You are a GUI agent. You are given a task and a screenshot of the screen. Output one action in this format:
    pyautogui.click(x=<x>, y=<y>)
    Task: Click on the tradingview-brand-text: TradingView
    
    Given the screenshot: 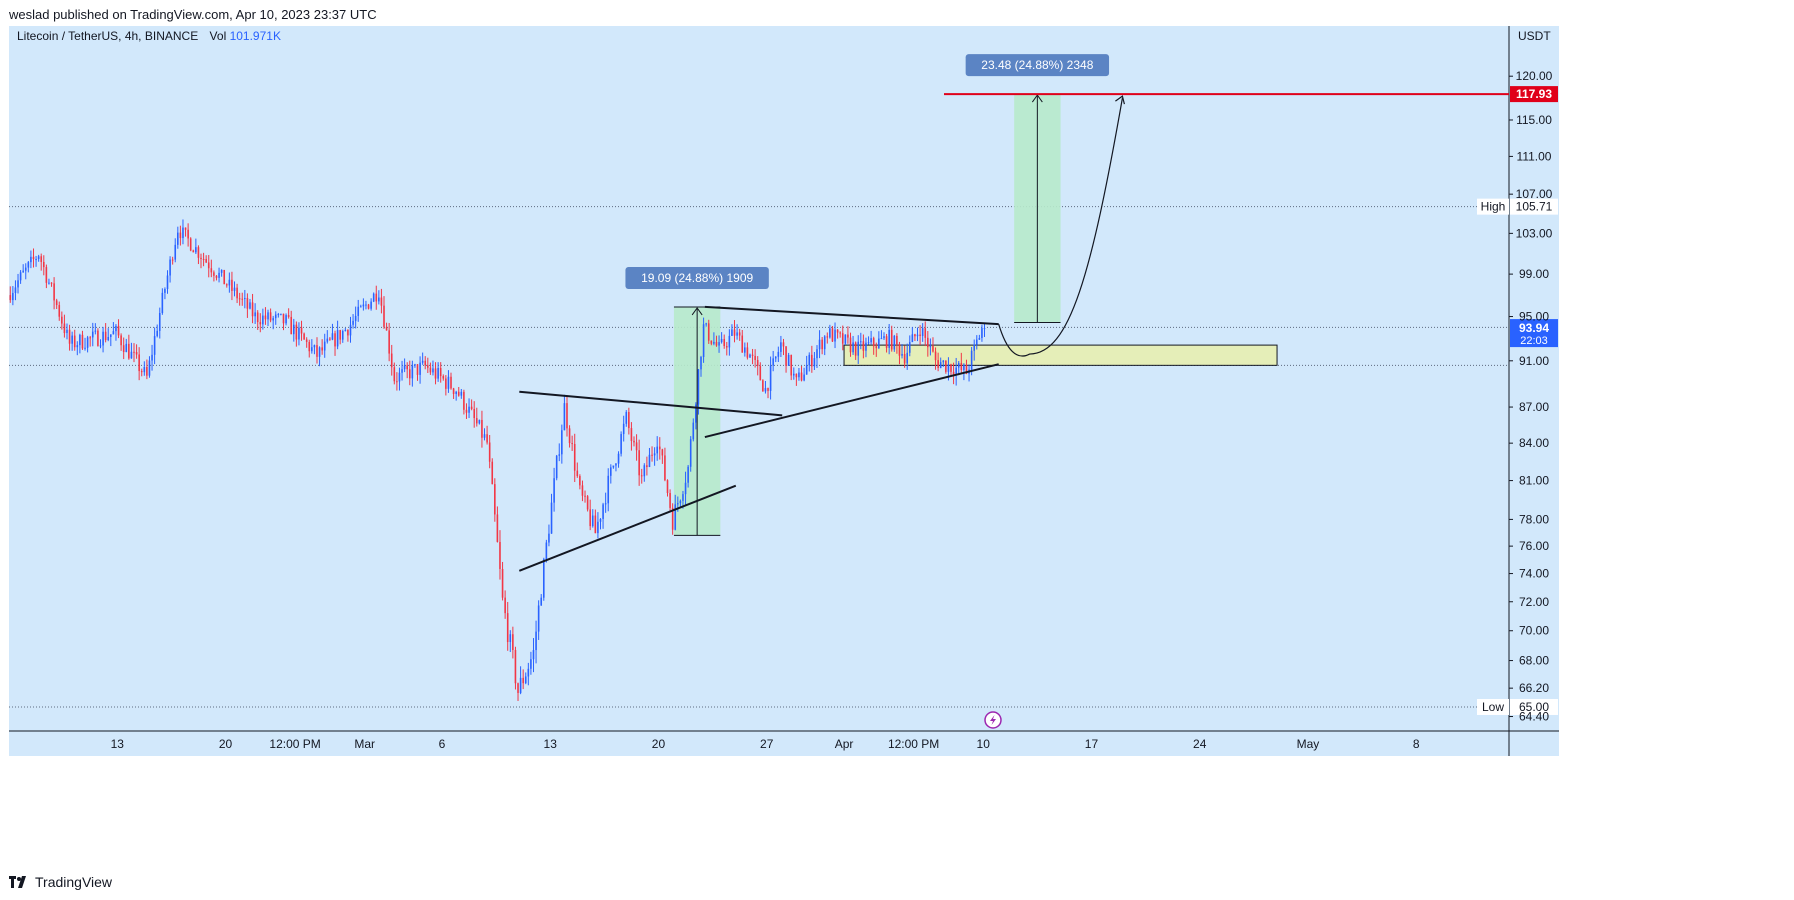 What is the action you would take?
    pyautogui.click(x=74, y=882)
    